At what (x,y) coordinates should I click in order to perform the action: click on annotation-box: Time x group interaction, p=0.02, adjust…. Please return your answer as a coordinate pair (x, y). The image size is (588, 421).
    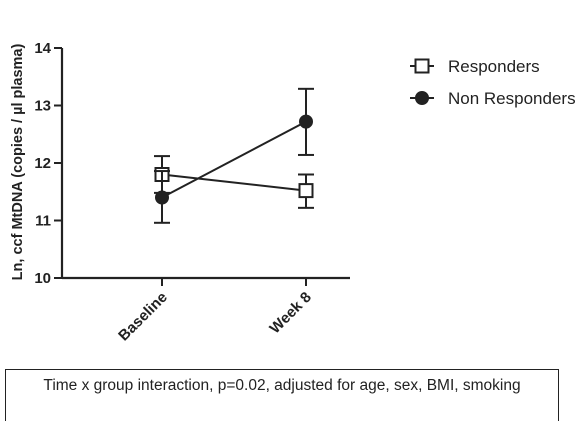
    Looking at the image, I should click on (282, 395).